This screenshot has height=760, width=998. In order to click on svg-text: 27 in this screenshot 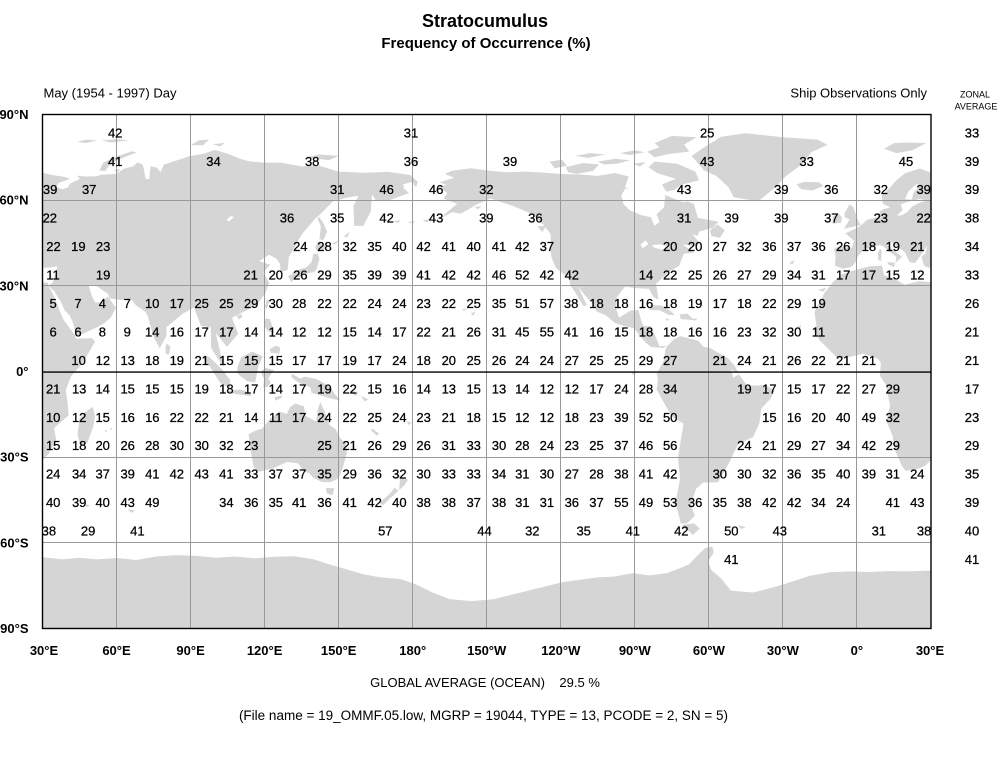, I will do `click(744, 275)`.